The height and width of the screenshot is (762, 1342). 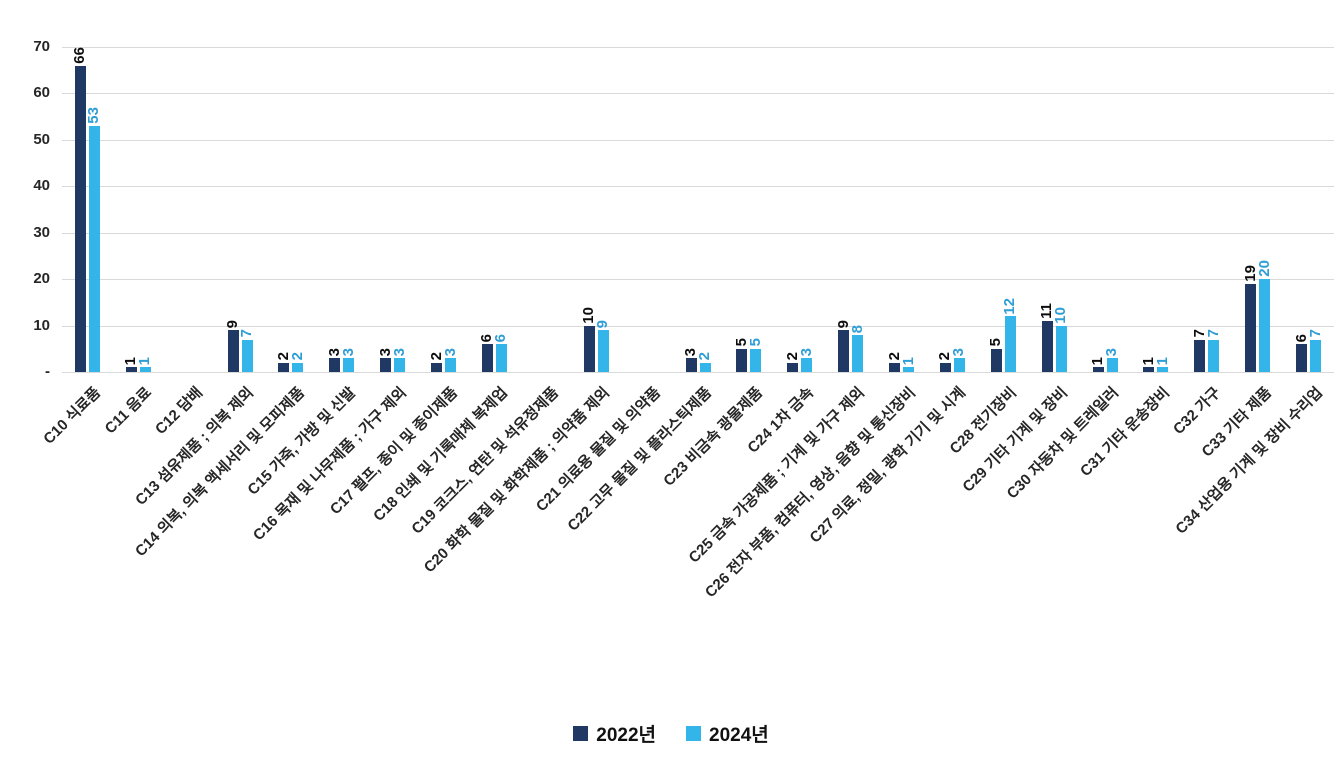 I want to click on value-label: 12, so click(x=1010, y=306).